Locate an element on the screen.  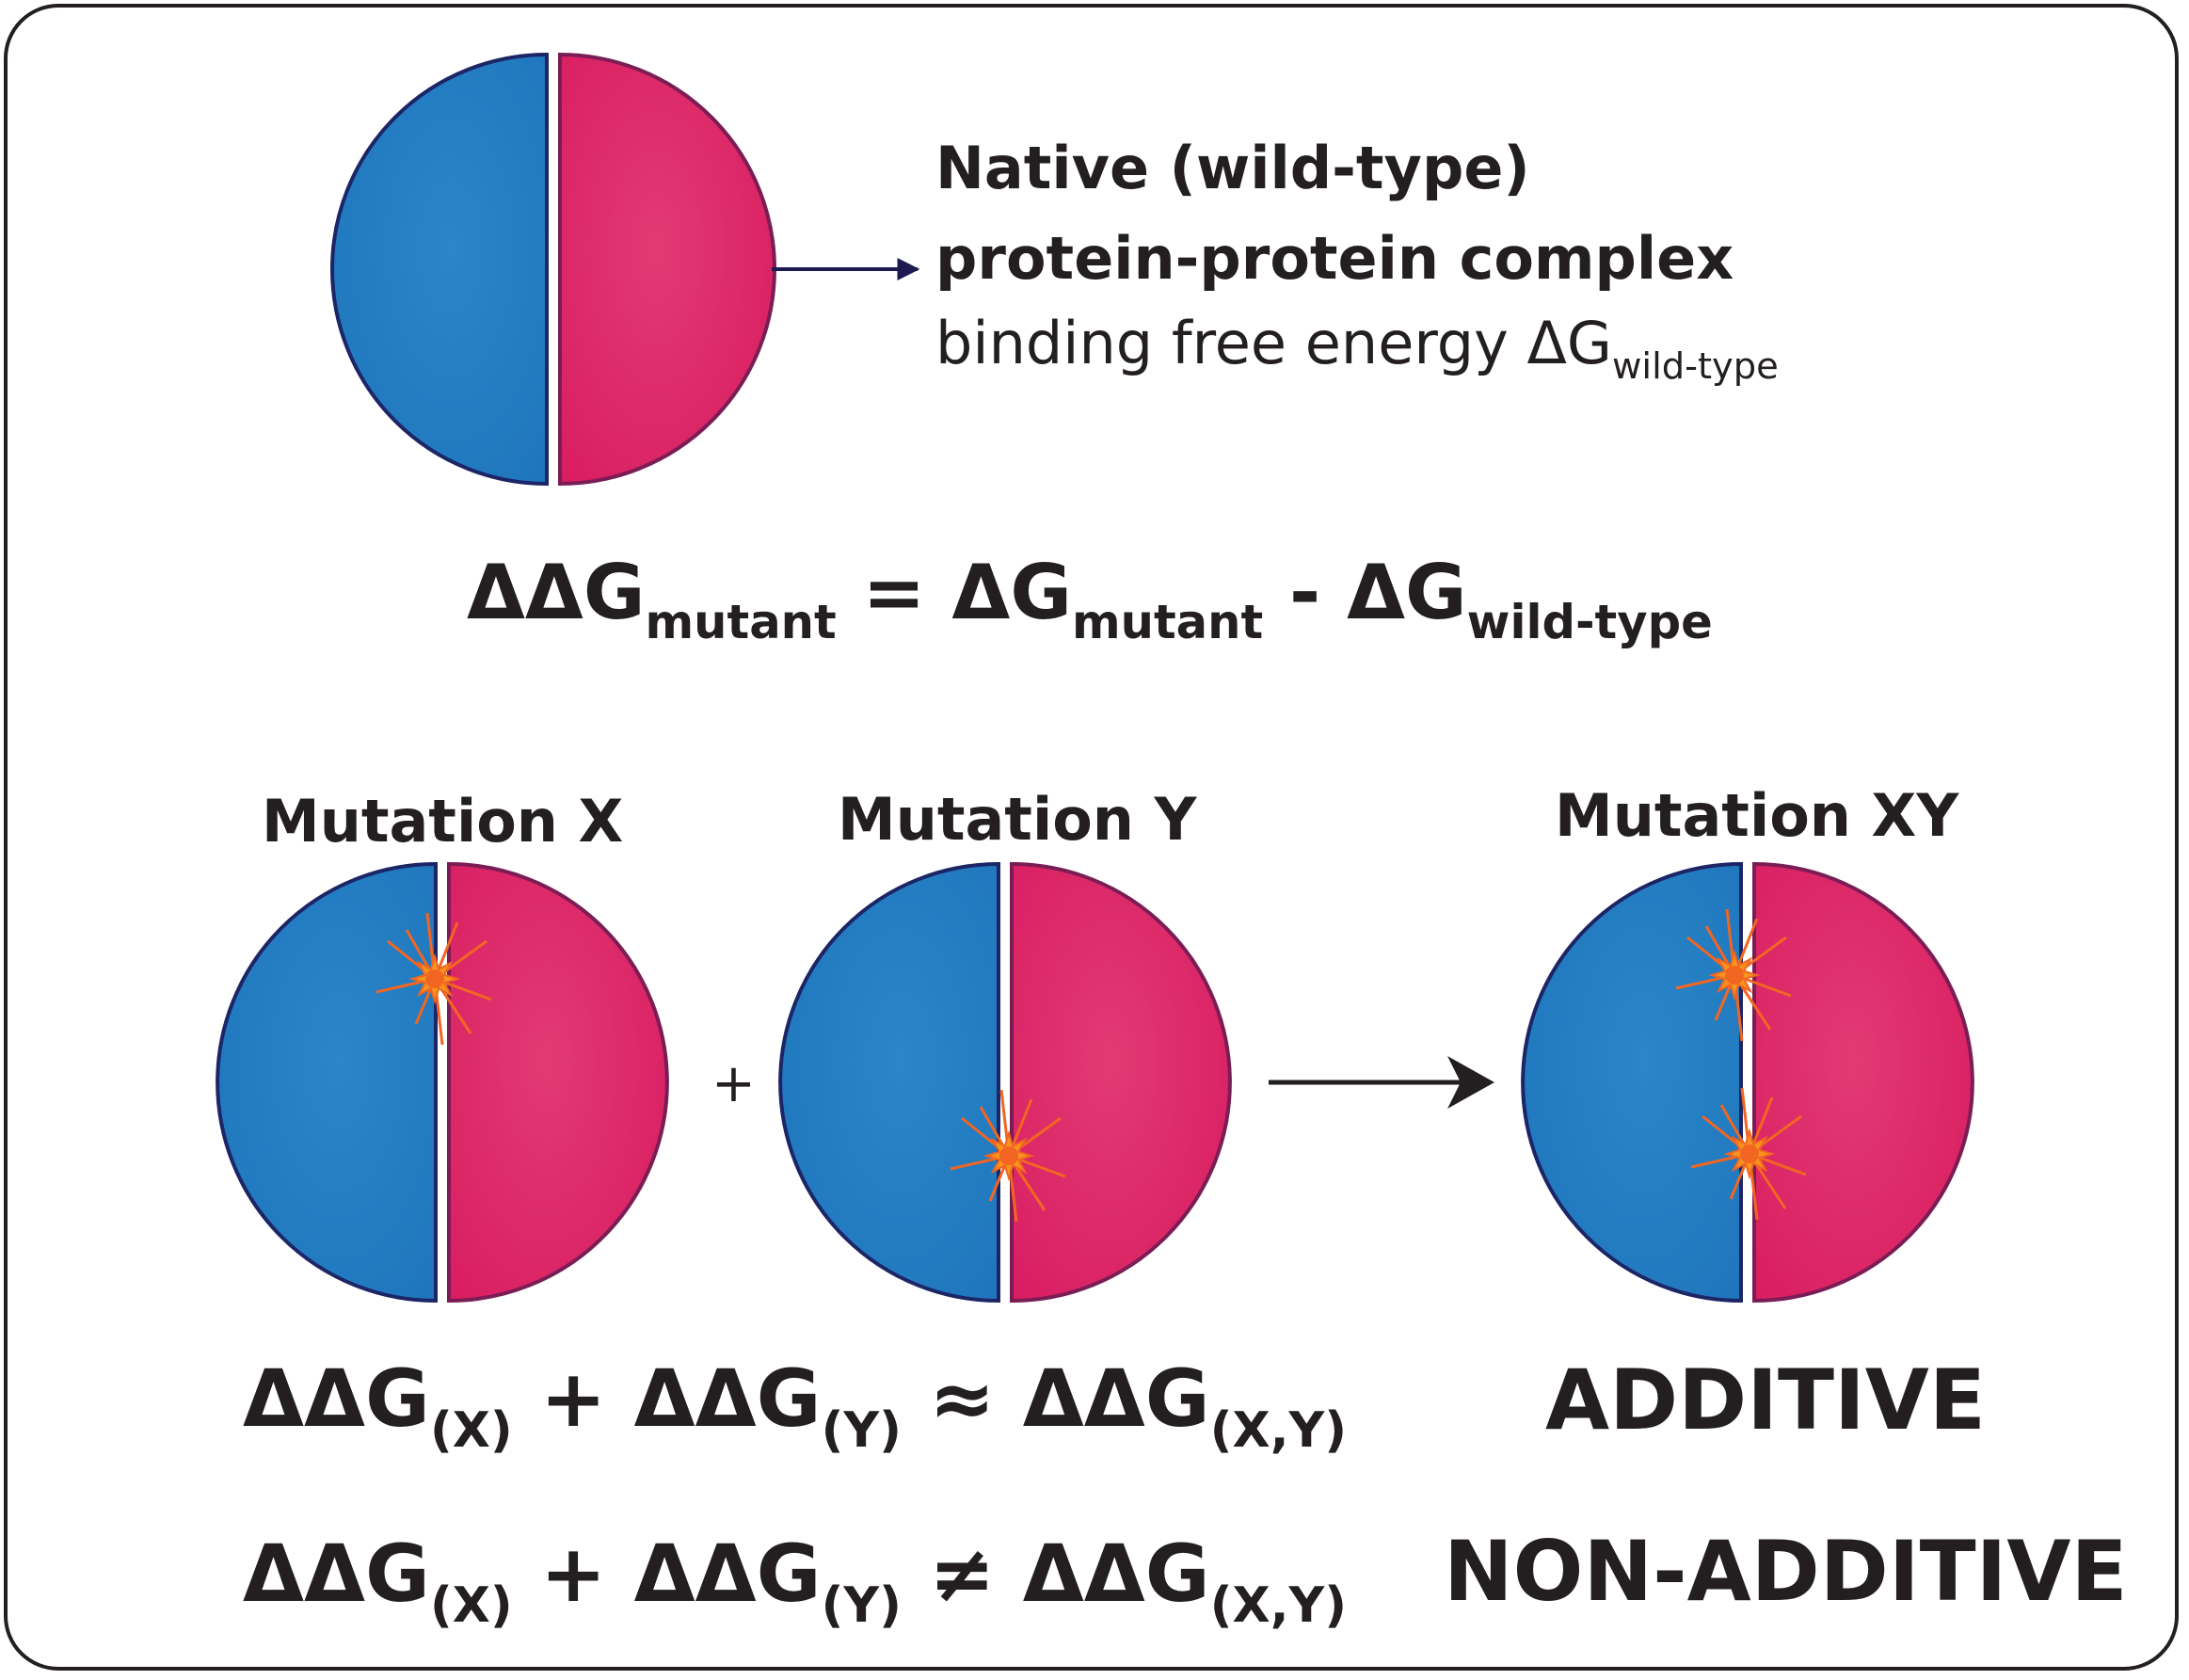
dg-wildtype: ΔG is located at coordinates (1407, 592).